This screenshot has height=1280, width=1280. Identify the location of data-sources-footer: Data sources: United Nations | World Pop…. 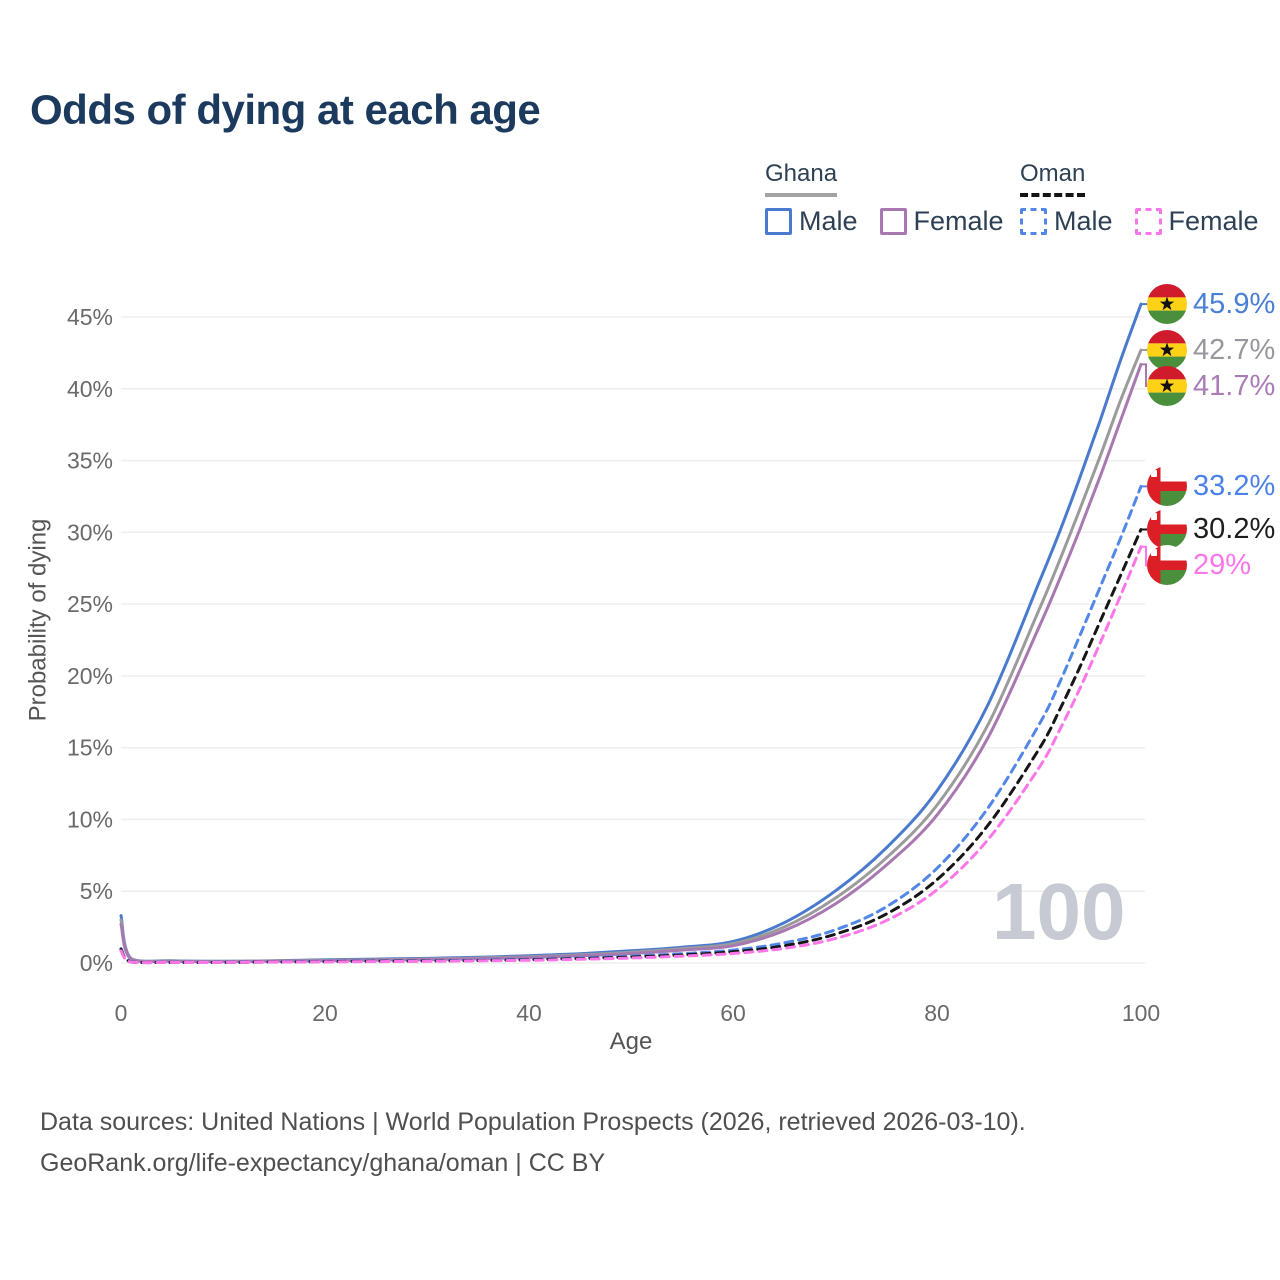
(533, 1143).